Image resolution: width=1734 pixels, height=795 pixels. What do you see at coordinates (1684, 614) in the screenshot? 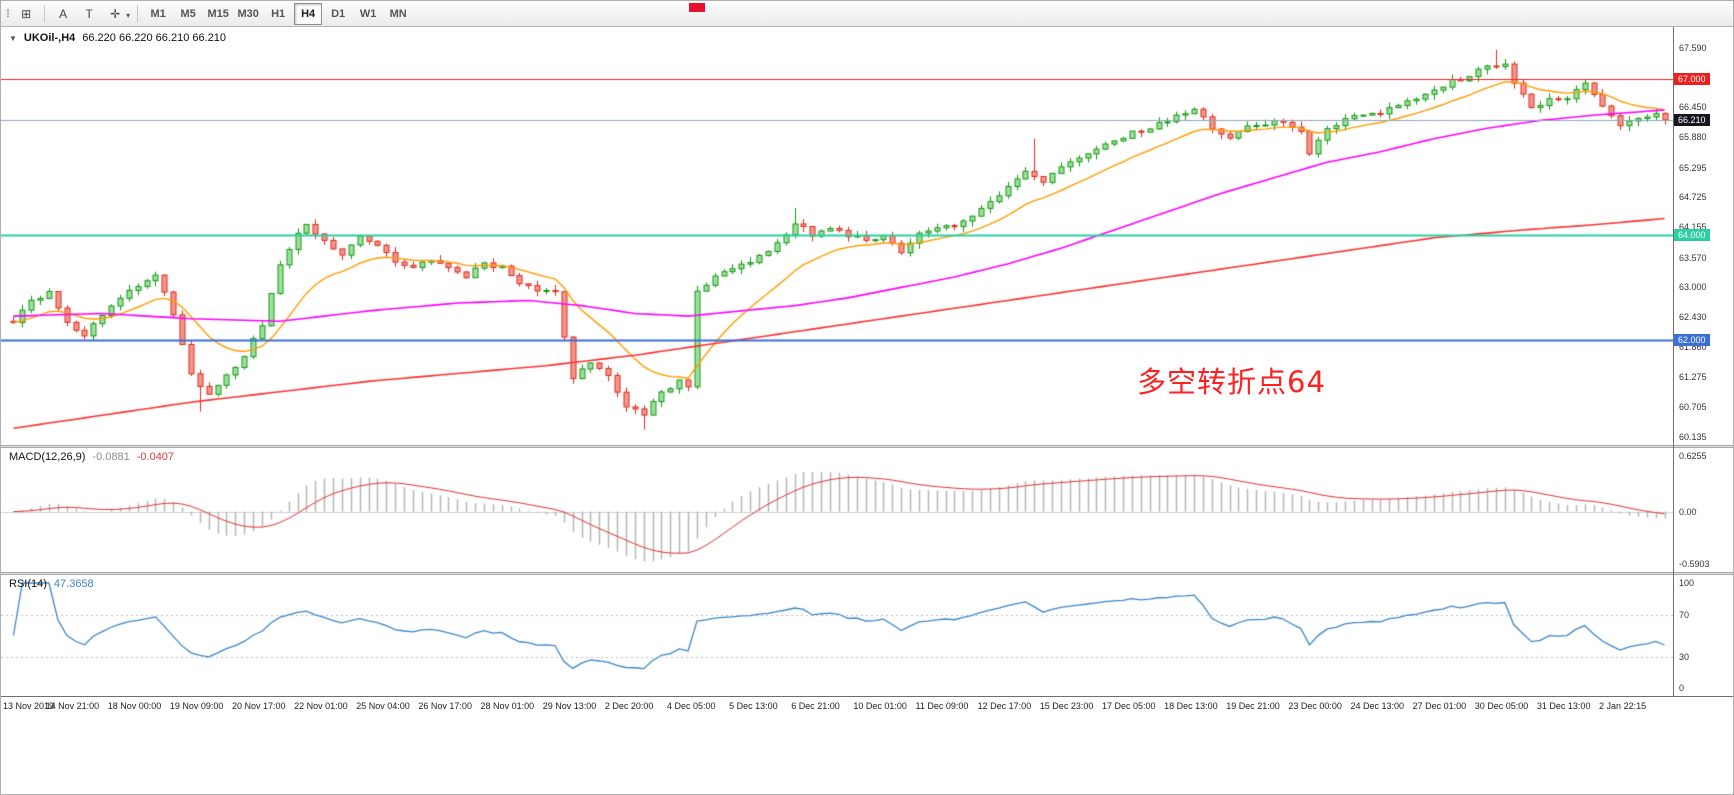
I see `rsi-axis-label: 70` at bounding box center [1684, 614].